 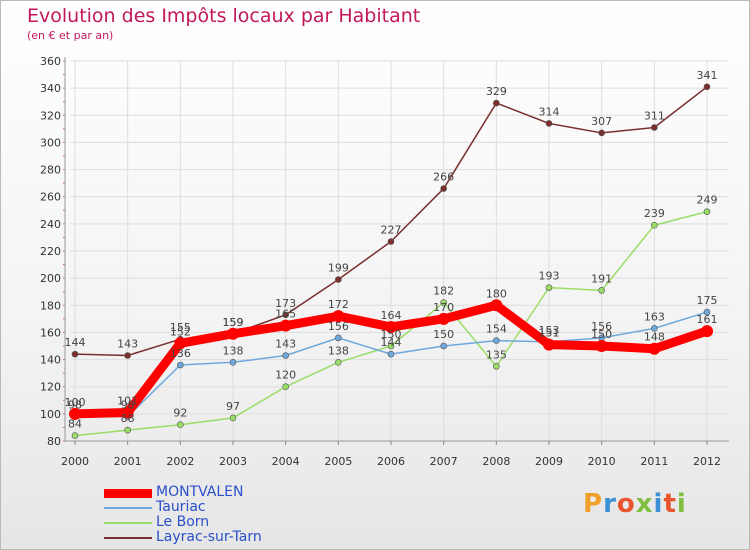 I want to click on data-label: 227, so click(x=391, y=230).